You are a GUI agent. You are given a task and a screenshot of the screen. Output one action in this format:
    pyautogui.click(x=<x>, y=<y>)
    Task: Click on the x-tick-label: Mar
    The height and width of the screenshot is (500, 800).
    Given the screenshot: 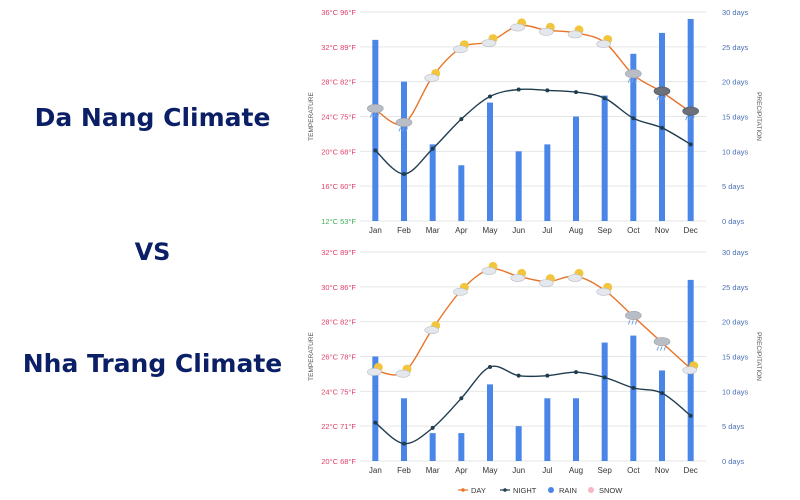 What is the action you would take?
    pyautogui.click(x=433, y=230)
    